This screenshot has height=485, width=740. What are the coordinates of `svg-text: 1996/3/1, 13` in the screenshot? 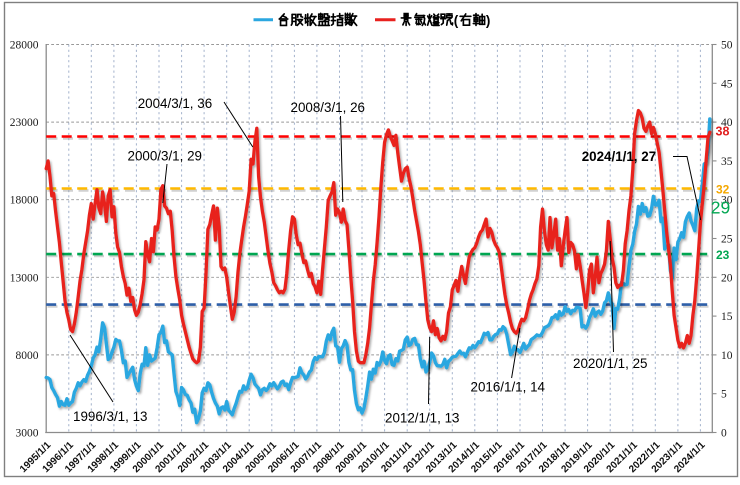 It's located at (110, 416).